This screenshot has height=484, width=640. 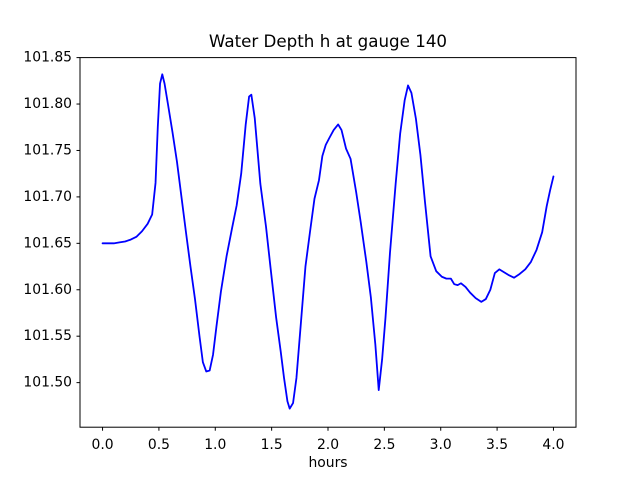 I want to click on y-tick-label: 101.75, so click(x=47, y=150).